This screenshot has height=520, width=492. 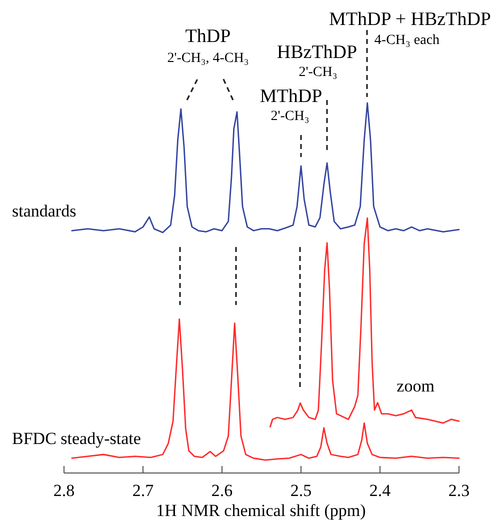 What do you see at coordinates (318, 72) in the screenshot?
I see `text: 2'-CH₃` at bounding box center [318, 72].